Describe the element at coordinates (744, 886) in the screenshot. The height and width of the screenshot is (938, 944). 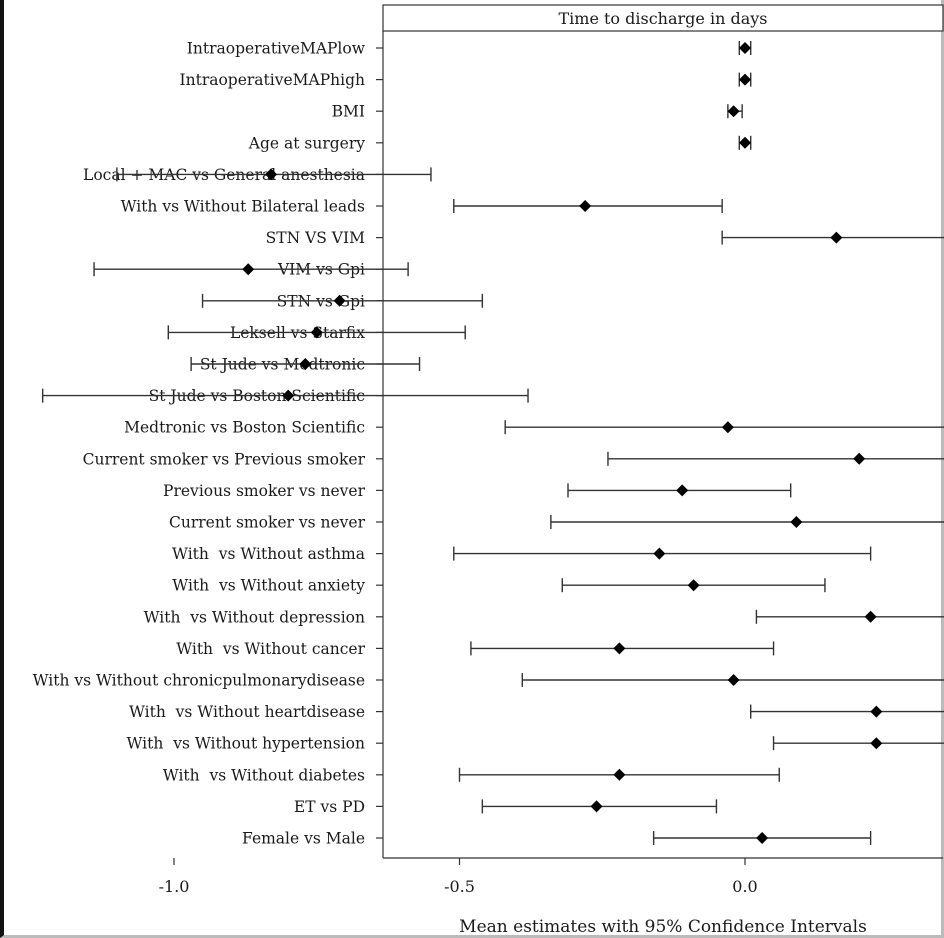
I see `x-tick-label: 0.0` at that location.